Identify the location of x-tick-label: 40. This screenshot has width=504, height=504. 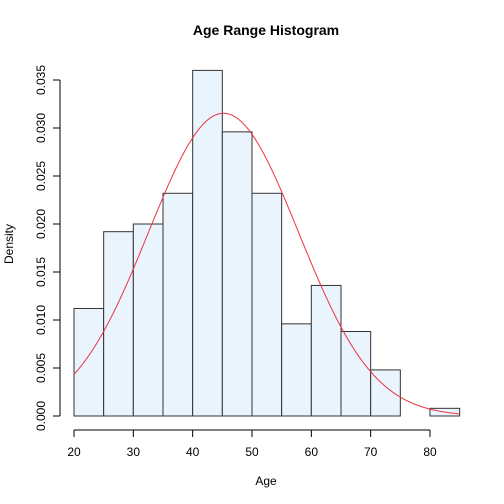
(193, 452).